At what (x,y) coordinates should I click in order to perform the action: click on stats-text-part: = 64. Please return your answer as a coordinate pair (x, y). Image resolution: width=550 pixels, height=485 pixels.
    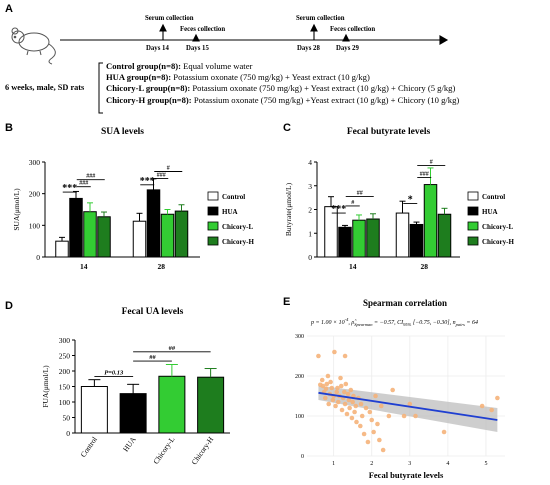
    Looking at the image, I should click on (471, 322).